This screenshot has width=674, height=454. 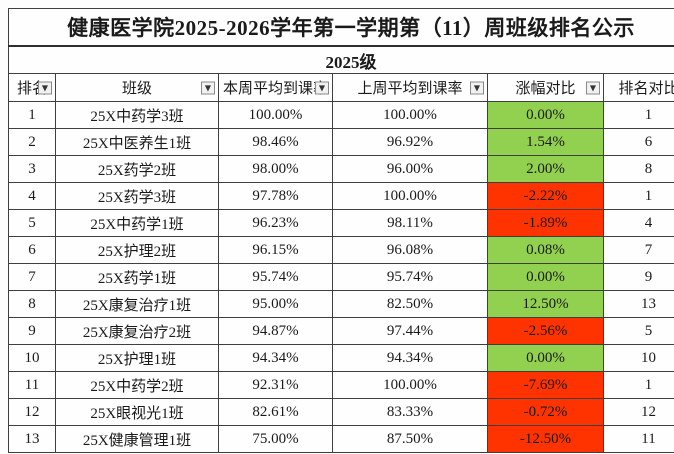 What do you see at coordinates (341, 385) in the screenshot?
I see `table-row: 11 25X中药学2班 92.31% 100.00% -7.69% 1` at bounding box center [341, 385].